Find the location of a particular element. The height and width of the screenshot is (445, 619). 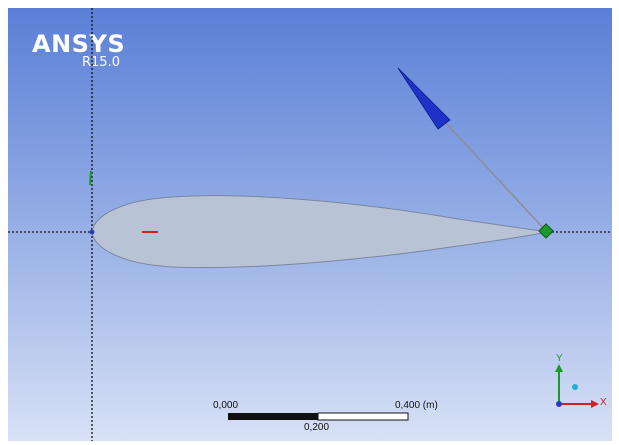

triad-x-label: X is located at coordinates (603, 402).